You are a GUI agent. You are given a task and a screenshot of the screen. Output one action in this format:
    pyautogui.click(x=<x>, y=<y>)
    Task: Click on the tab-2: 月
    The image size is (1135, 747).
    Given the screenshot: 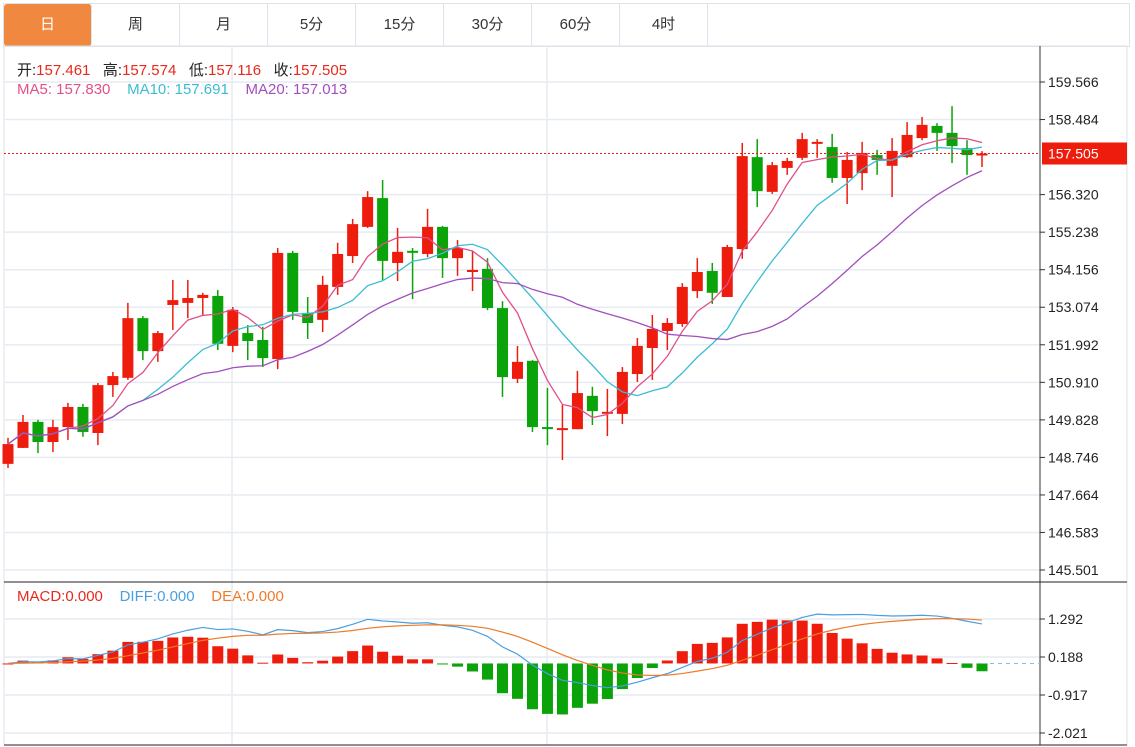 What is the action you would take?
    pyautogui.click(x=224, y=25)
    